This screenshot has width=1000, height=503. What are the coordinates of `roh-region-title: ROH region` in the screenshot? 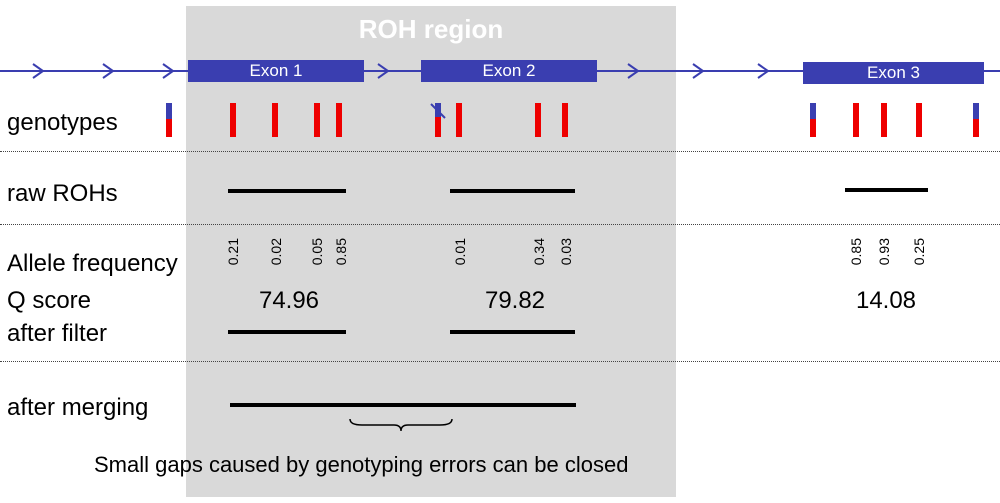 It's located at (431, 29).